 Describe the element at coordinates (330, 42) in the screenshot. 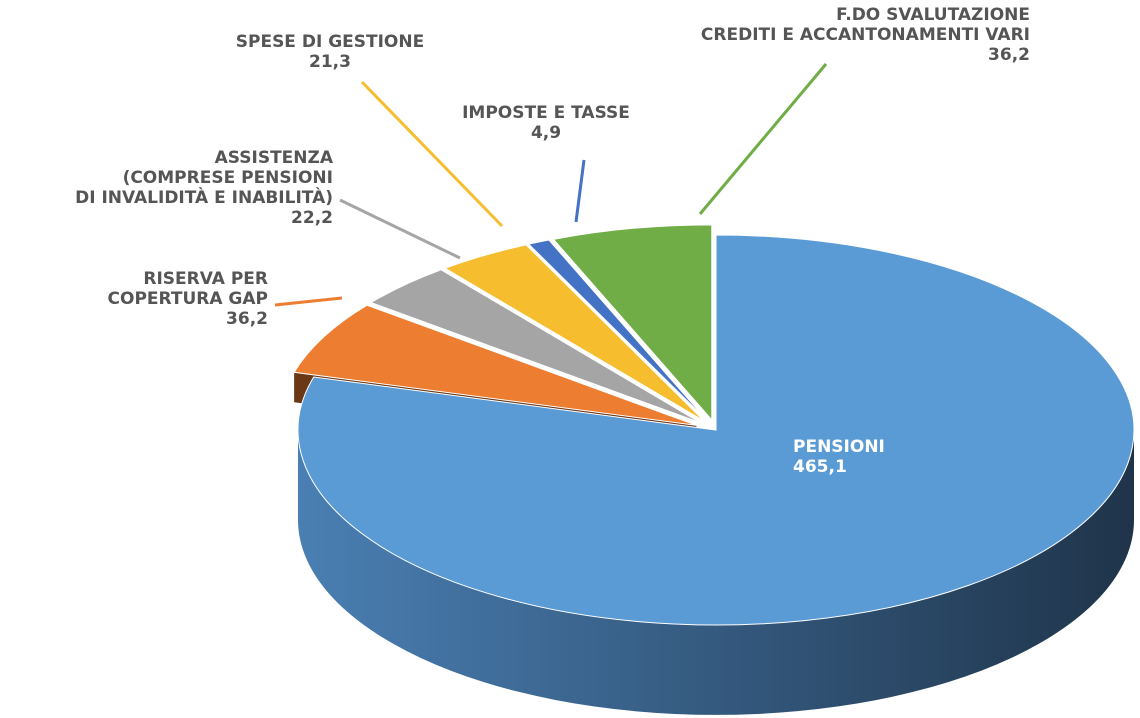

I see `category-label: SPESE DI GESTIONE` at that location.